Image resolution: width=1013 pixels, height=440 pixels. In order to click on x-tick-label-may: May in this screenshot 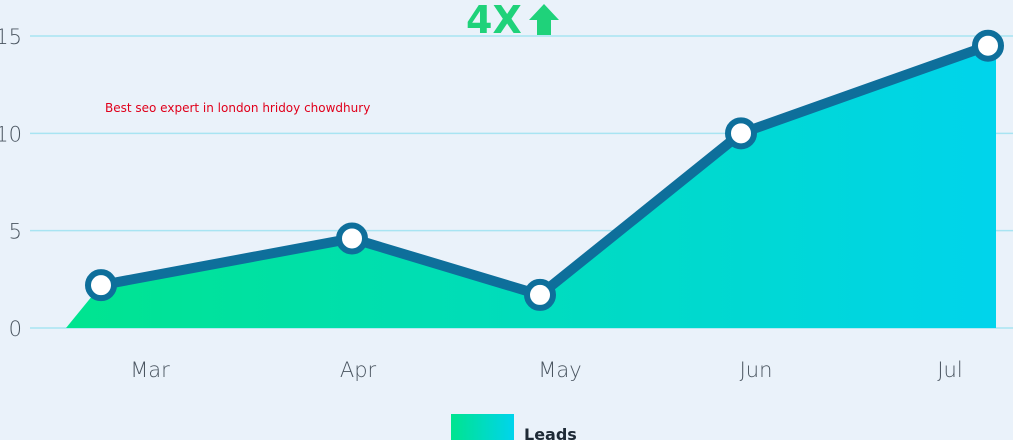, I will do `click(559, 370)`.